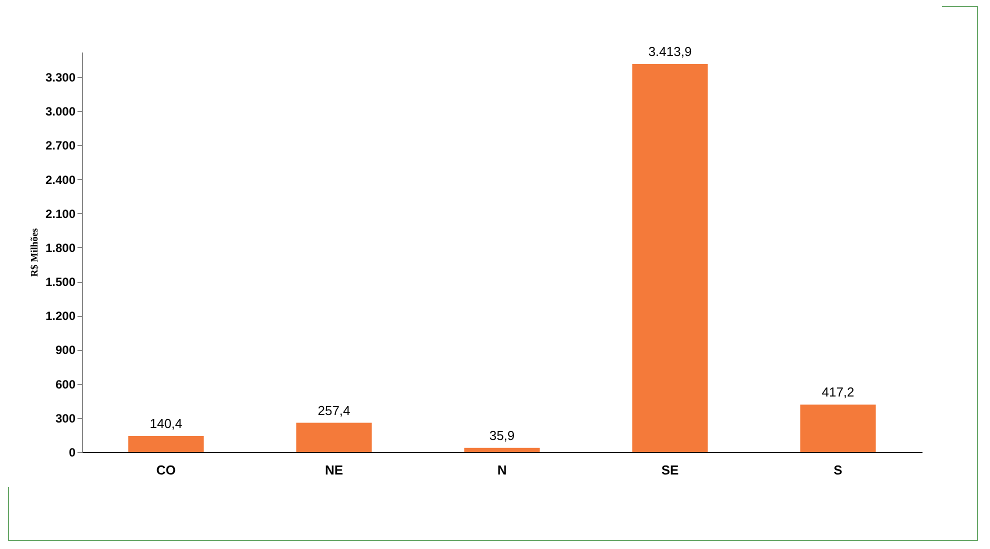 This screenshot has height=549, width=990. What do you see at coordinates (502, 435) in the screenshot?
I see `data-label: 35,9` at bounding box center [502, 435].